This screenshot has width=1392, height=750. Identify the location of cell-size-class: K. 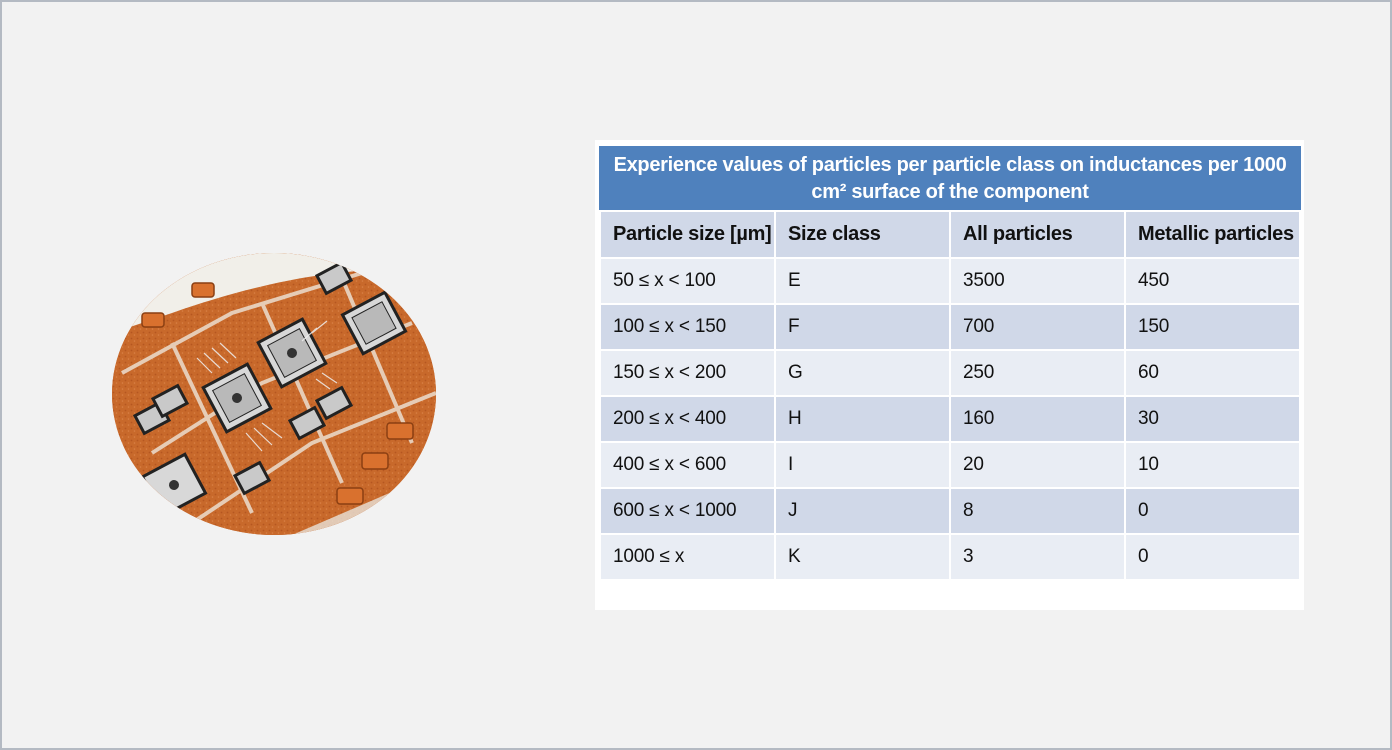
(862, 557).